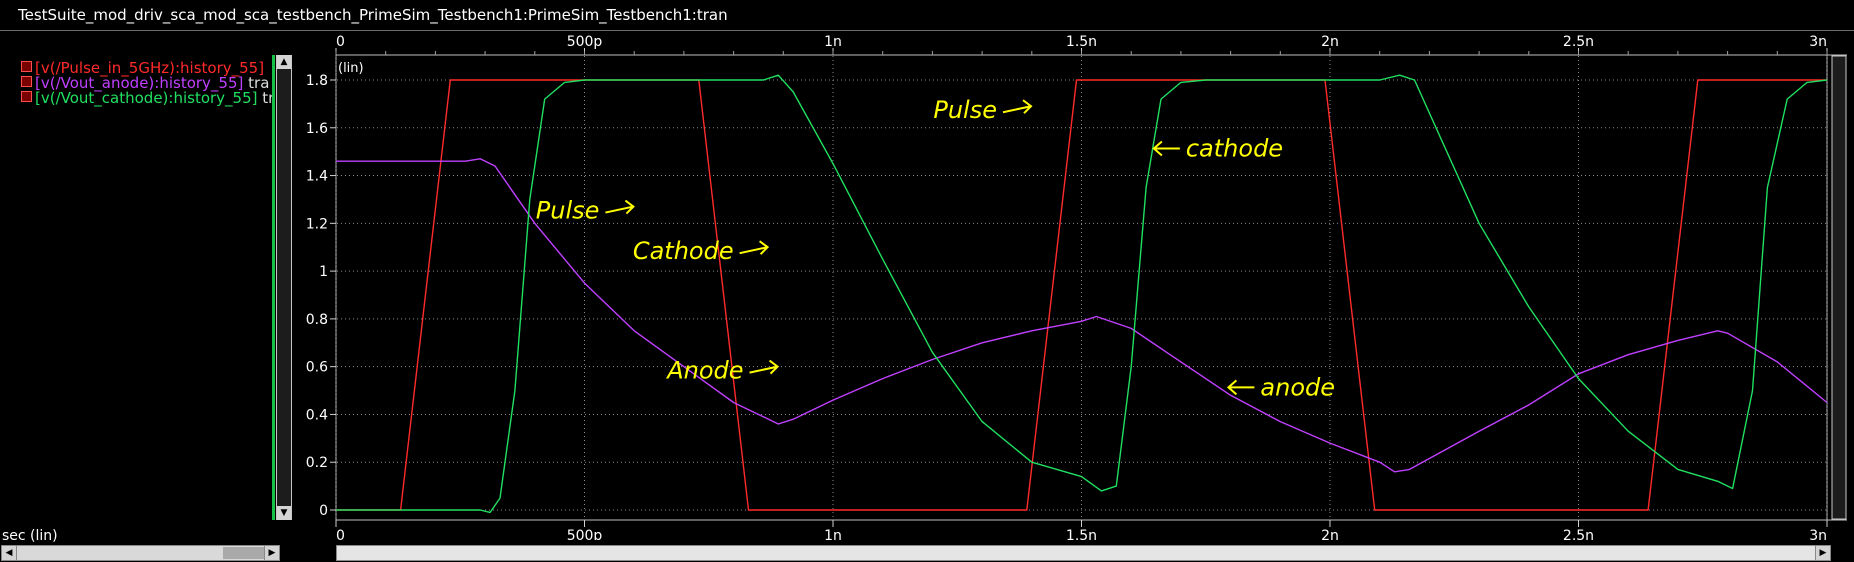  I want to click on legend-item-anode: [v(/Vout_anode):history_55] tra, so click(145, 83).